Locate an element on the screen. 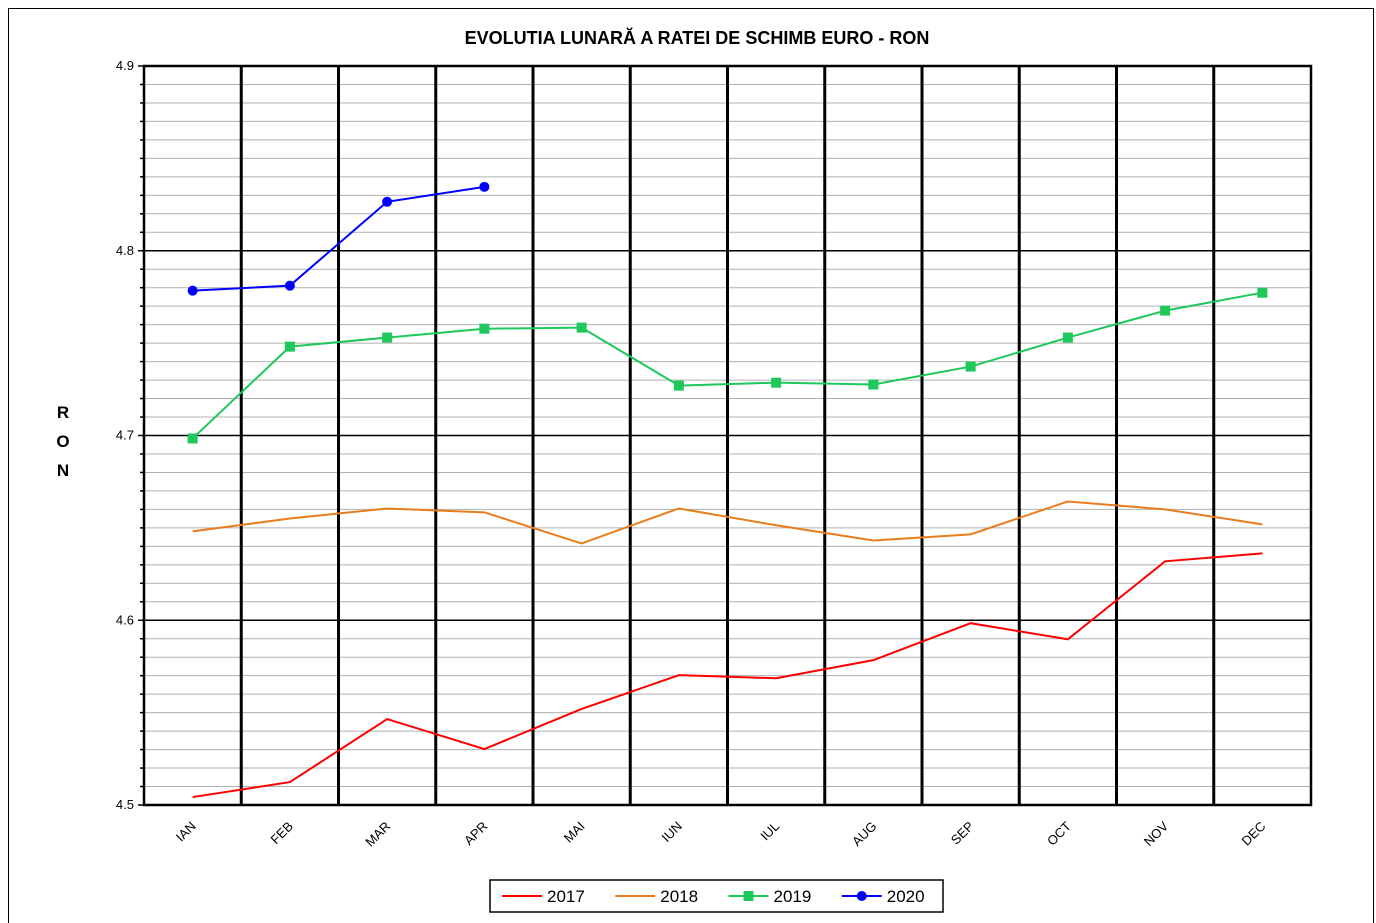 This screenshot has width=1376, height=923. y-tick-label: 4.5 is located at coordinates (125, 804).